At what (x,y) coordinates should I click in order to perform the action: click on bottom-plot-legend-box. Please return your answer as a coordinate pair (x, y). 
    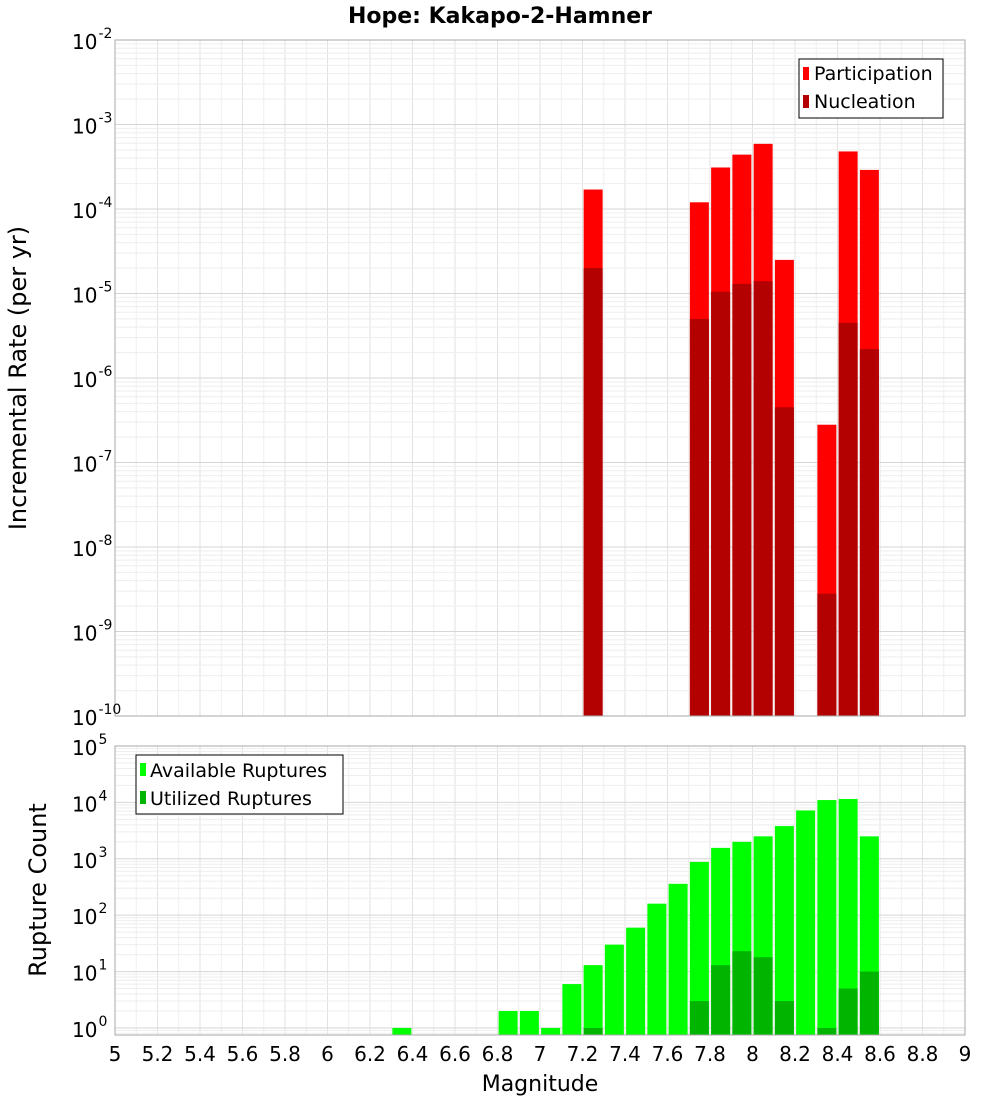
    Looking at the image, I should click on (239, 784).